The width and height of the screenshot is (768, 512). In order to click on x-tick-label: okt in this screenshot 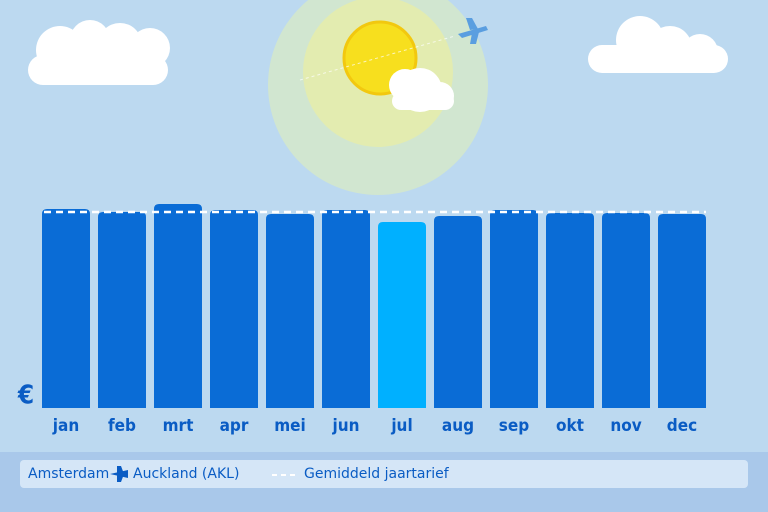, I will do `click(570, 426)`.